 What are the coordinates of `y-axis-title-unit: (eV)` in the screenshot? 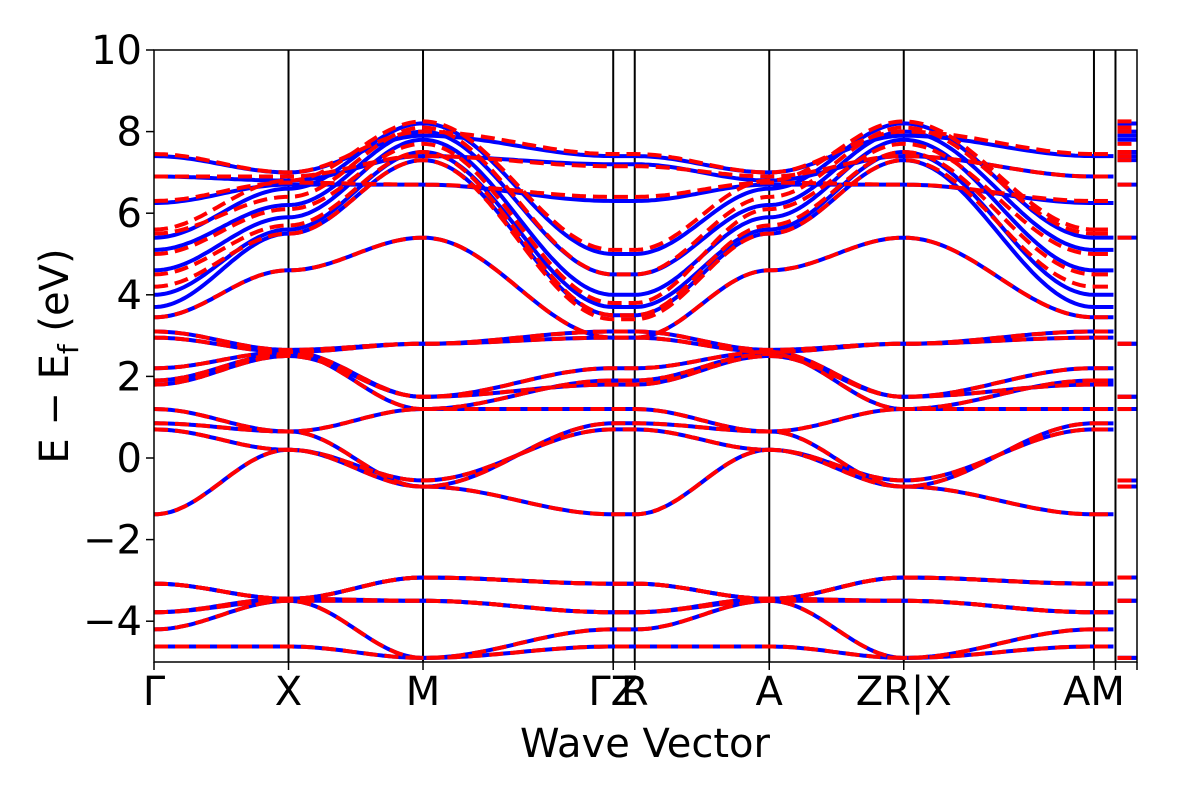 It's located at (55, 296).